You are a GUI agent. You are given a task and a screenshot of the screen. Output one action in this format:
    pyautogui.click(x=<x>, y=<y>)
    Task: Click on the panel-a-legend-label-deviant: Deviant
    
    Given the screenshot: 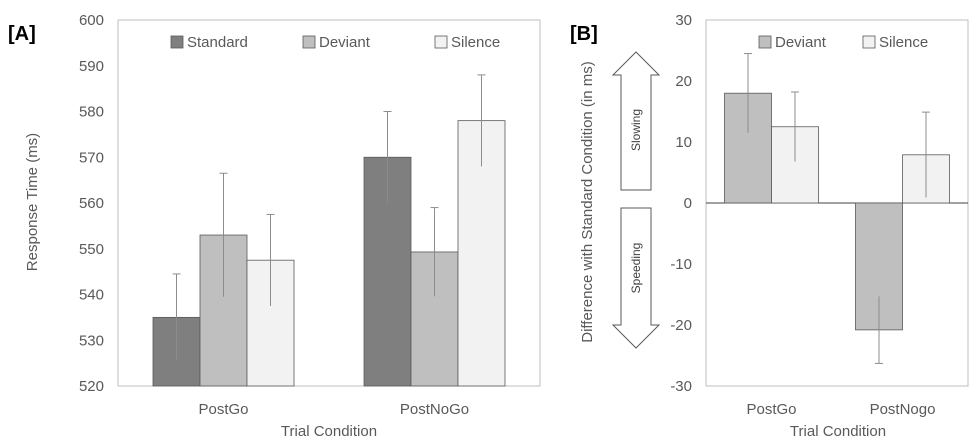 What is the action you would take?
    pyautogui.click(x=345, y=42)
    